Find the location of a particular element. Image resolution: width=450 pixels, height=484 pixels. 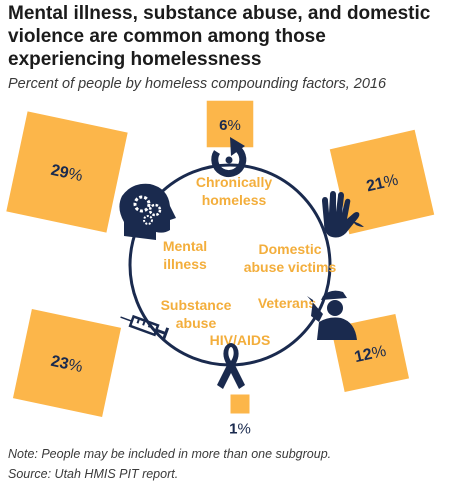

value-label-mental-illness: 29% is located at coordinates (66, 173).